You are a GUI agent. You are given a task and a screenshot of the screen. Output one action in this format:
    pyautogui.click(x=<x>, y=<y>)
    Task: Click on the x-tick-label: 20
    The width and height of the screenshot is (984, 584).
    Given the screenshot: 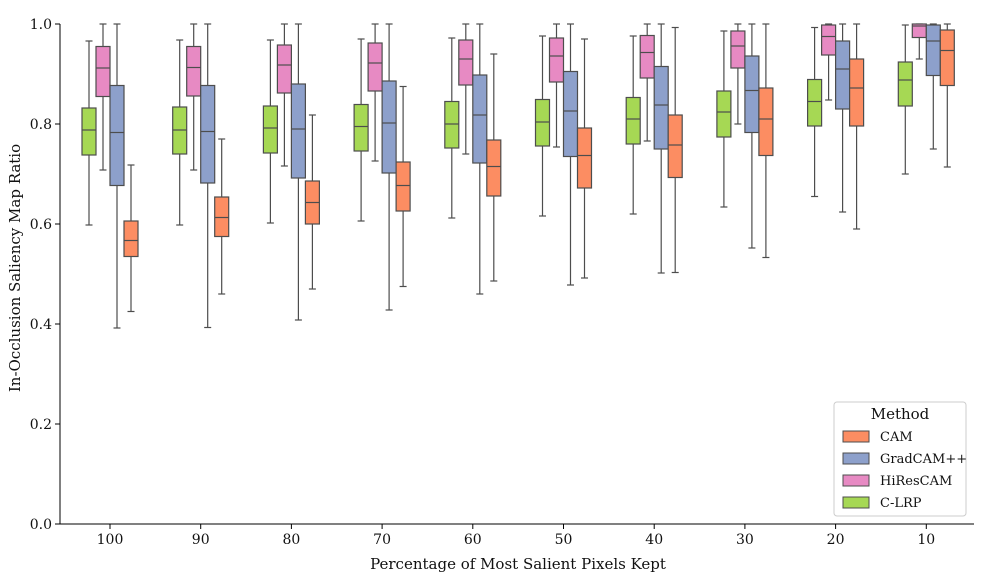 What is the action you would take?
    pyautogui.click(x=836, y=540)
    